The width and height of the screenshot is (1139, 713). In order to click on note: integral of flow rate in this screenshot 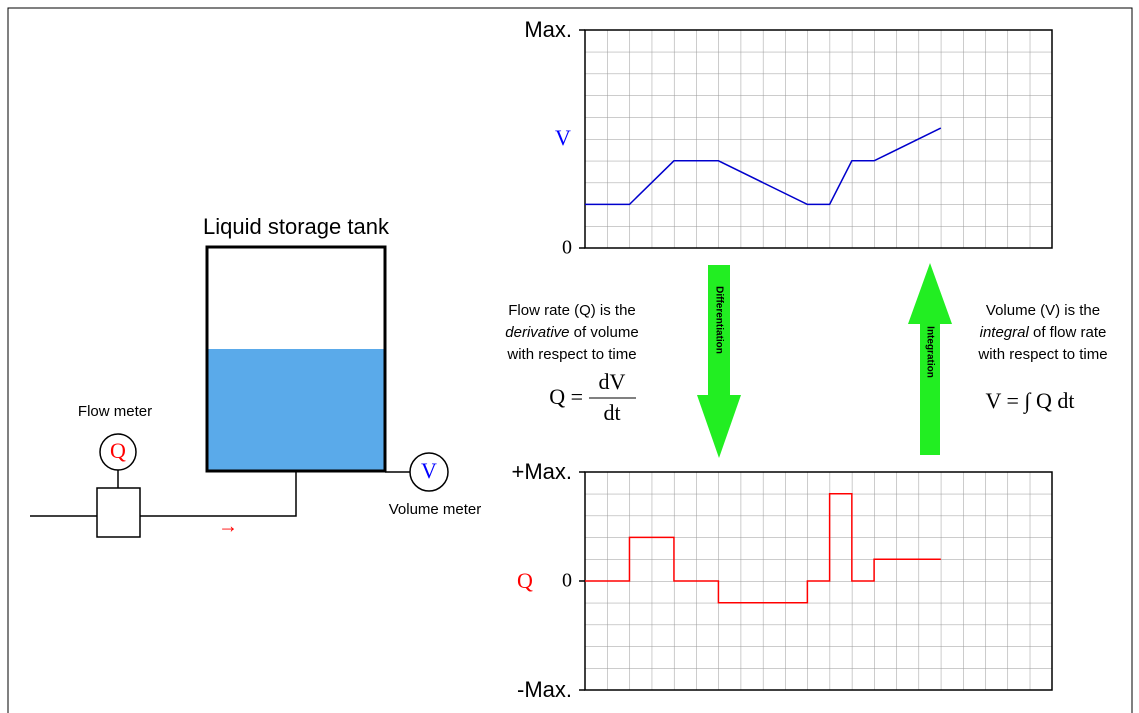, I will do `click(1043, 332)`.